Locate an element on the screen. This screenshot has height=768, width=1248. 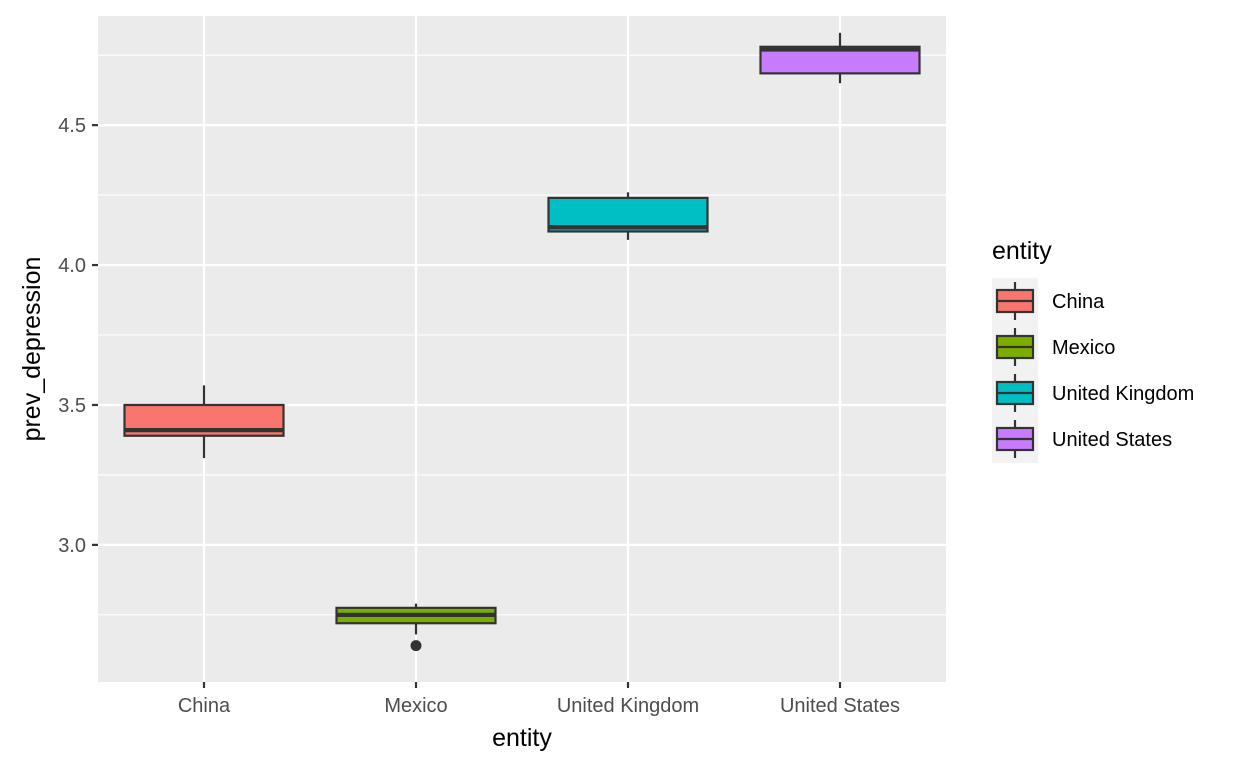
x-tick-label: United States is located at coordinates (840, 706).